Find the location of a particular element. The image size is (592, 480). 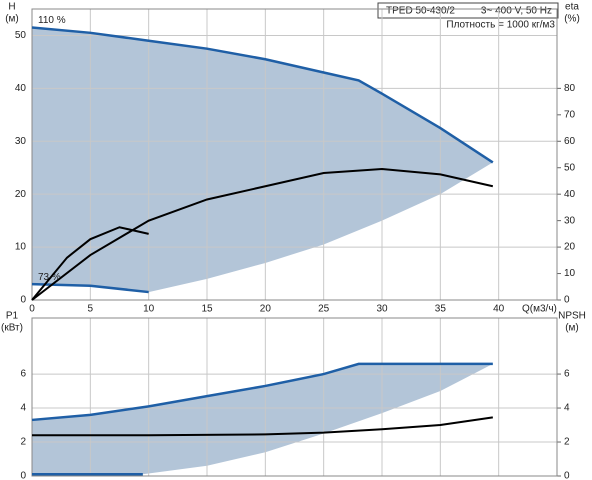

x-tick-label: 15 is located at coordinates (207, 309).